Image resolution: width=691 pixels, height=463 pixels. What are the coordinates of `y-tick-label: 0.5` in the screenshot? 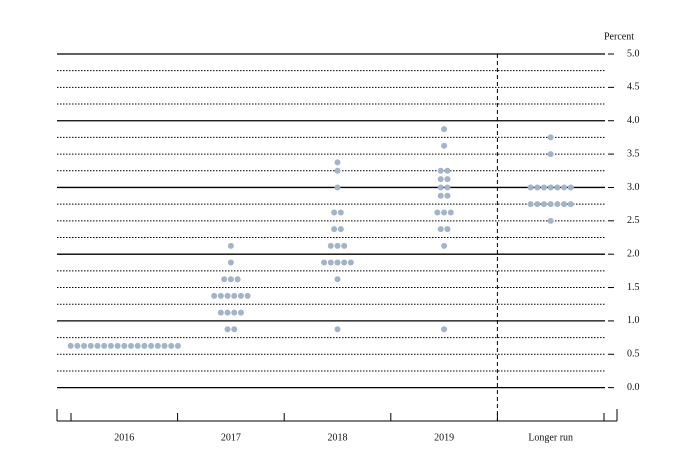 It's located at (633, 354).